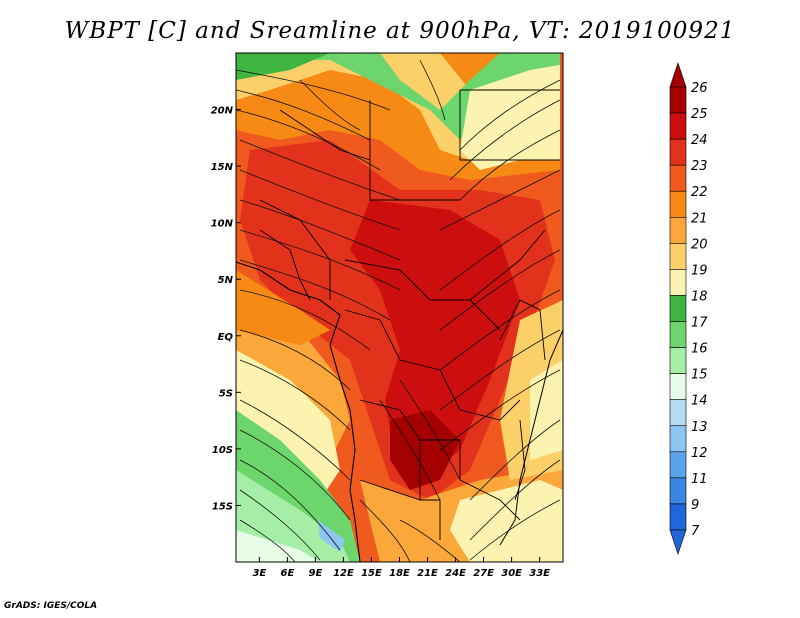 The height and width of the screenshot is (618, 800). I want to click on lon-axis: 3E 6E 9E 12E 15E 18E 21E 24E 27E 30E 33E, so click(401, 568).